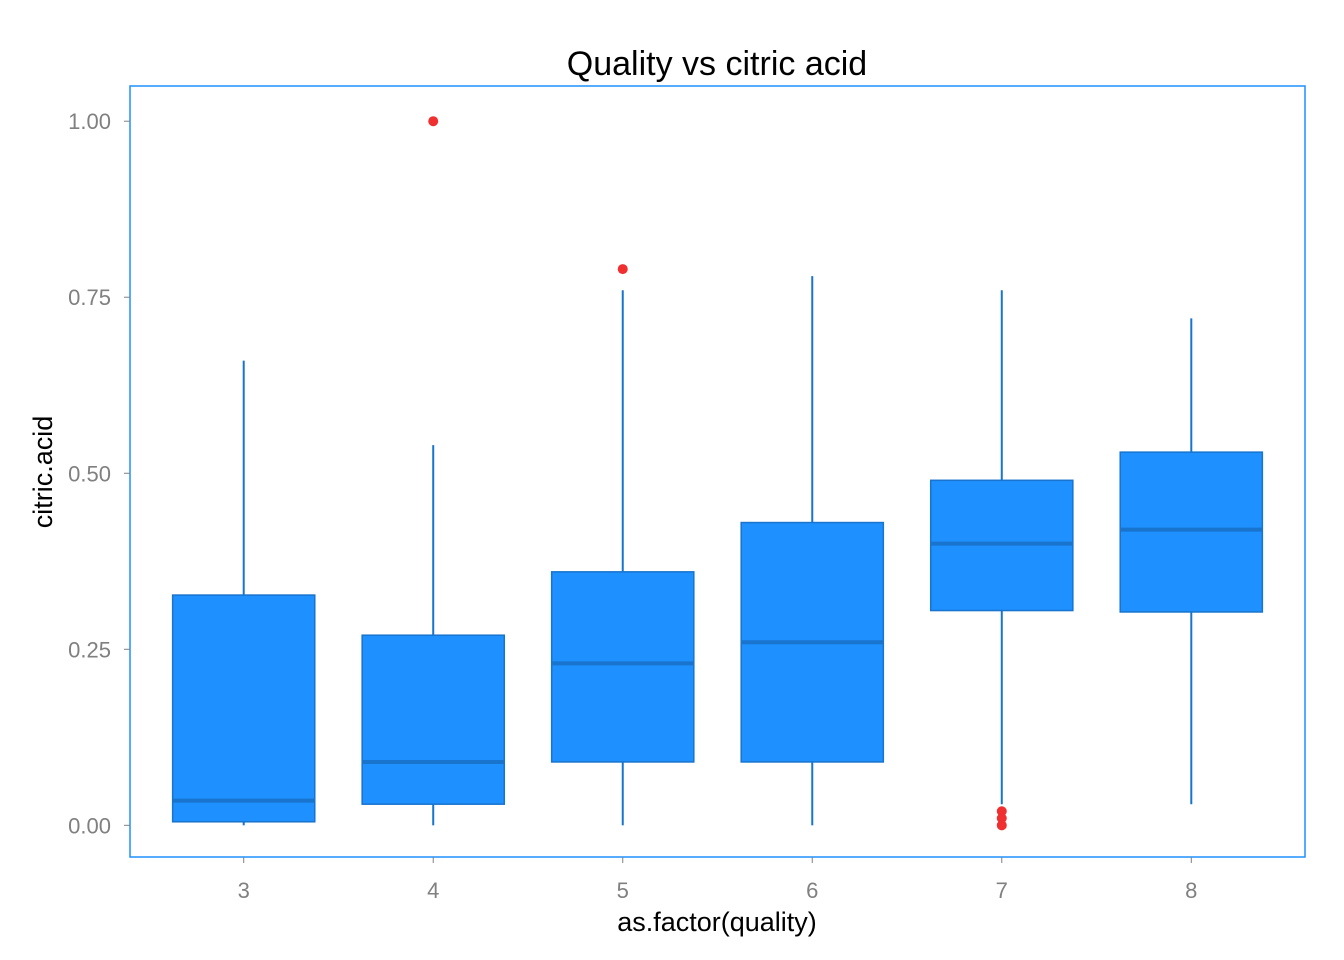 This screenshot has height=960, width=1344. Describe the element at coordinates (812, 890) in the screenshot. I see `x-tick-label: 6` at that location.